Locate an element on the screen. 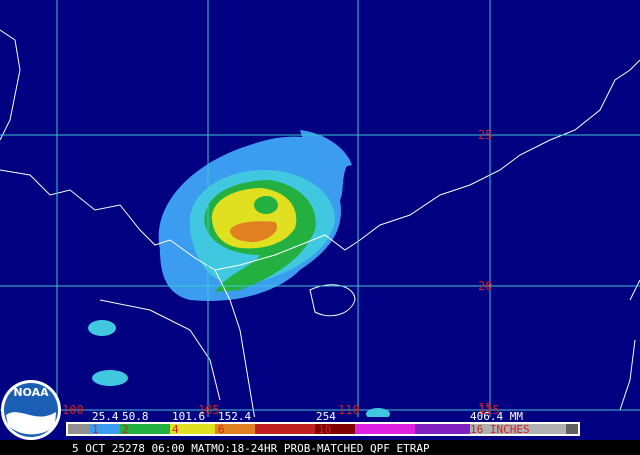 The image size is (640, 455). lat-label: 25 is located at coordinates (485, 135).